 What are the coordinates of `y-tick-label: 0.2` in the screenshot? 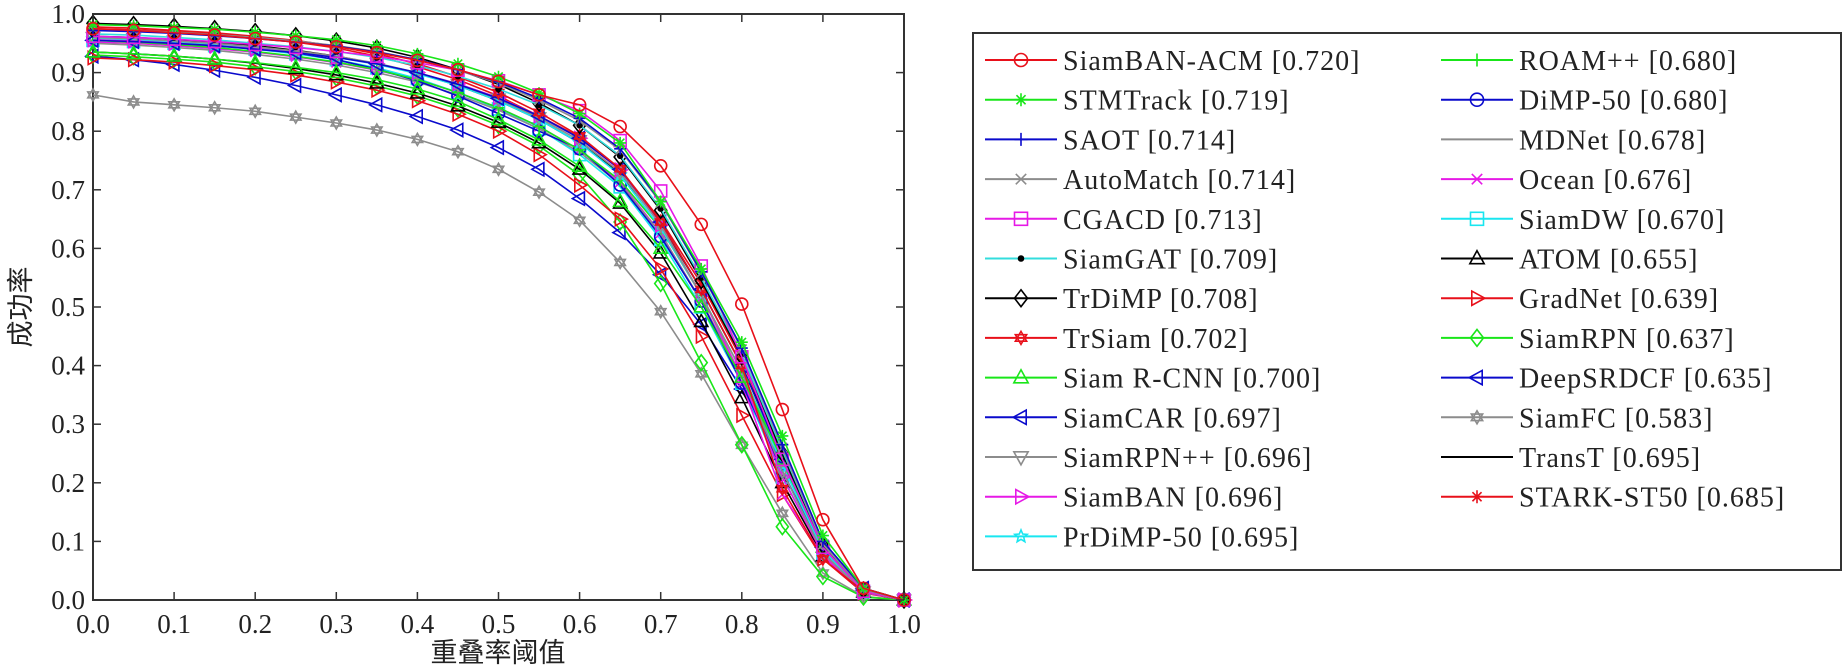 It's located at (68, 483).